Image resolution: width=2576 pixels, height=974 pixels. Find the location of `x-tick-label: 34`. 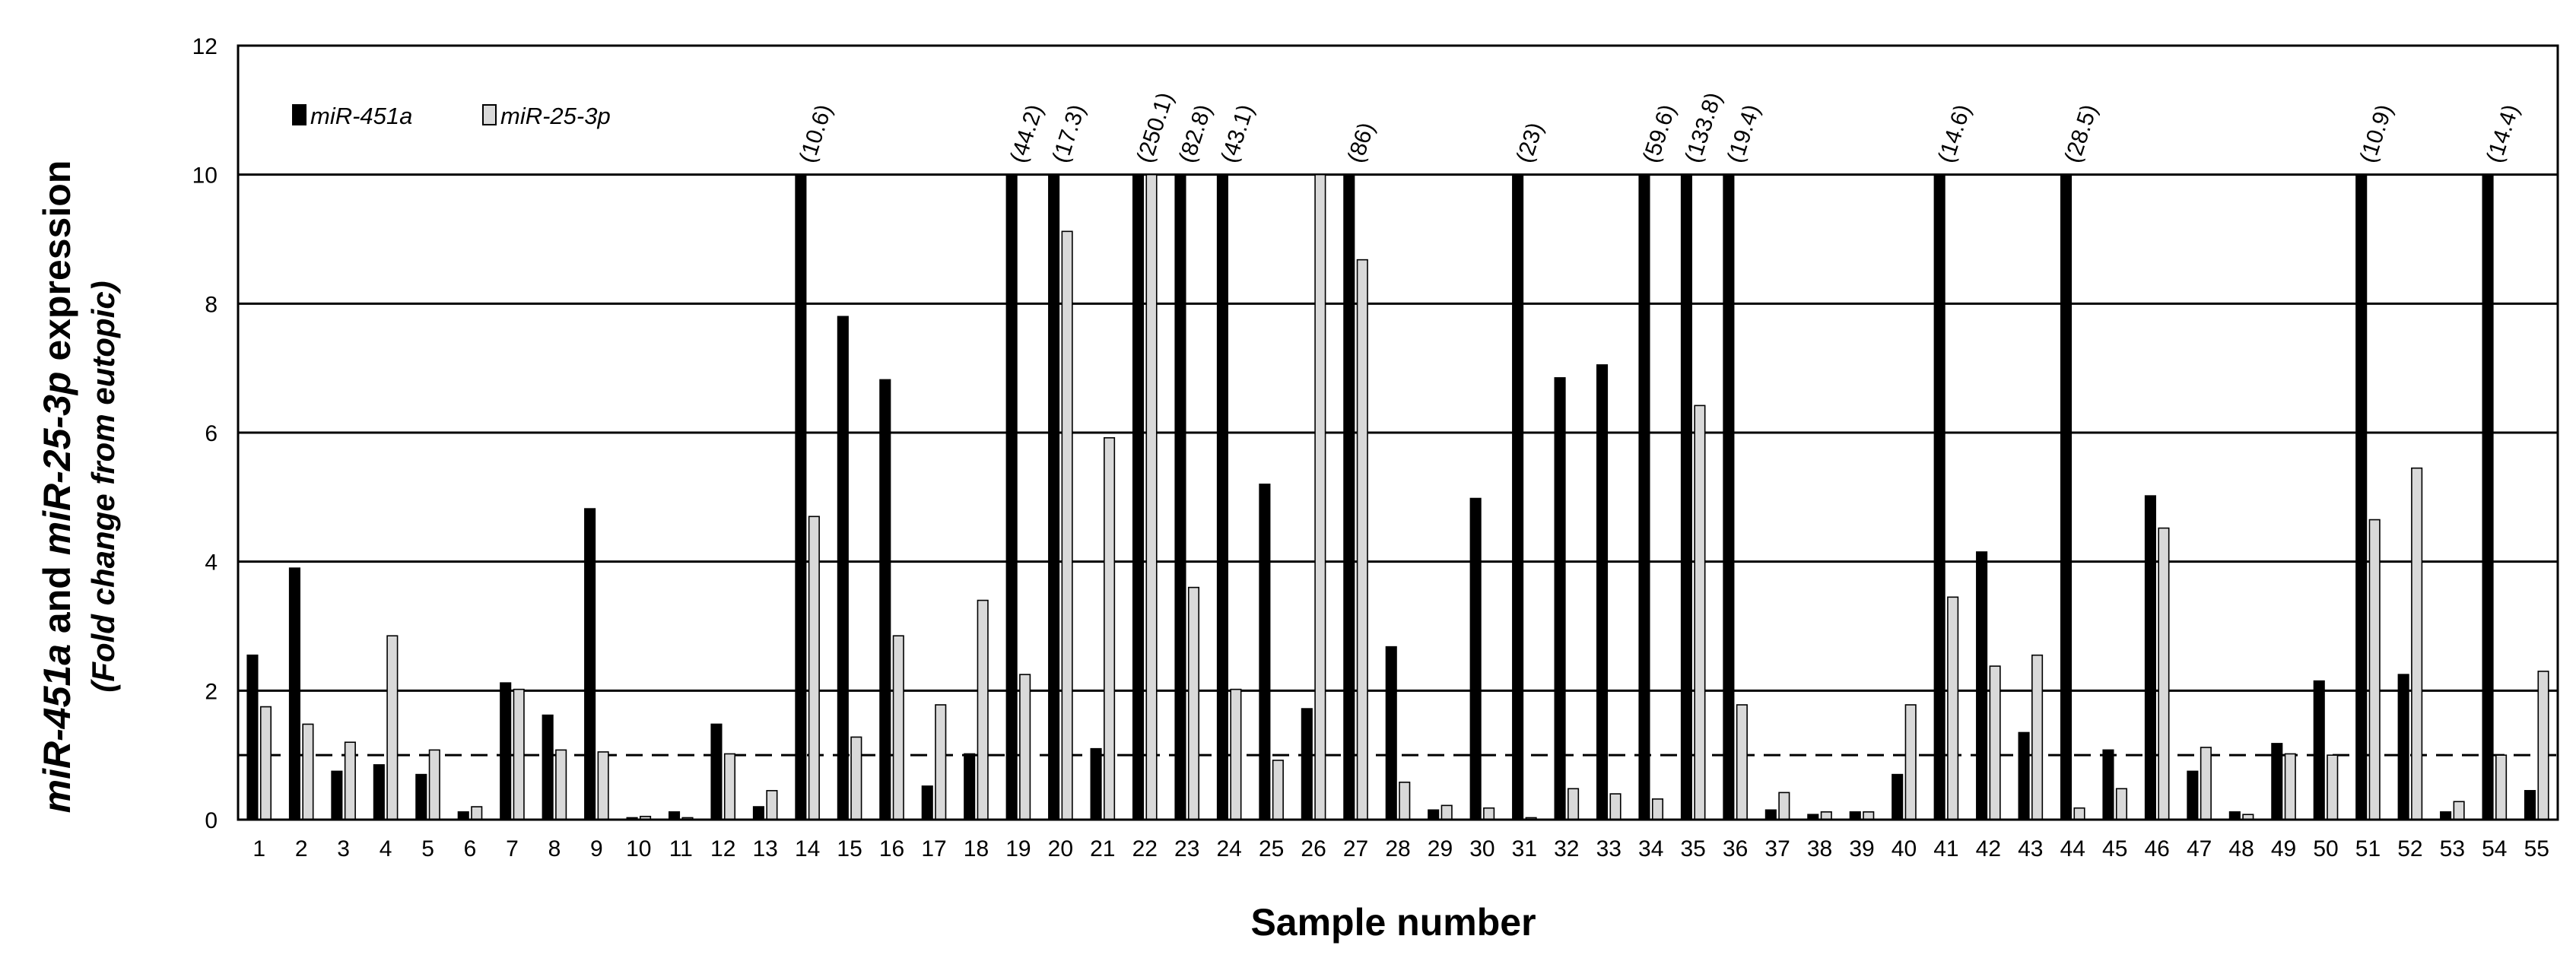

x-tick-label: 34 is located at coordinates (1650, 848).